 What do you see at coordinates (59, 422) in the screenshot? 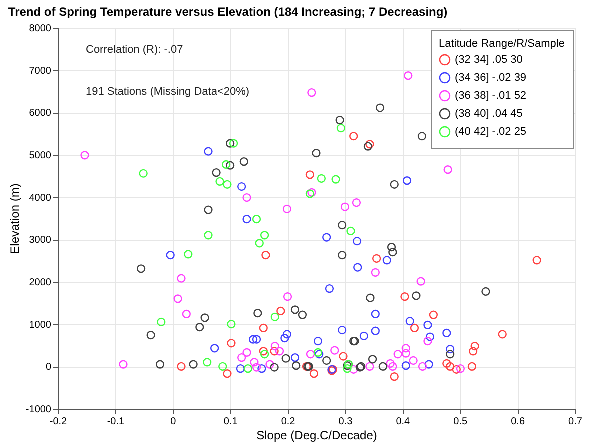
I see `x-tick-label: -0.2` at bounding box center [59, 422].